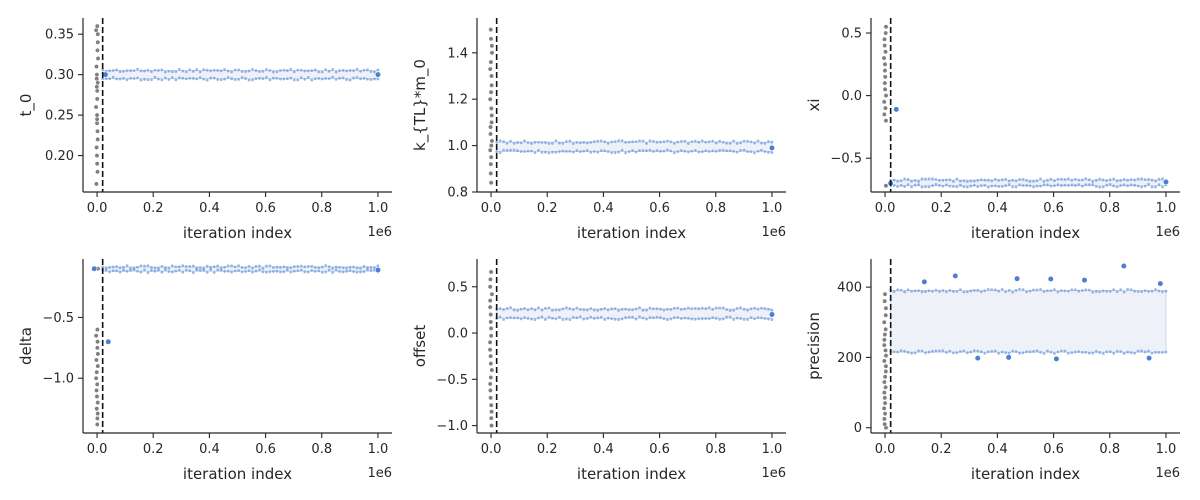 Image resolution: width=1200 pixels, height=500 pixels. Describe the element at coordinates (378, 208) in the screenshot. I see `x-tick-label: 1.0` at that location.